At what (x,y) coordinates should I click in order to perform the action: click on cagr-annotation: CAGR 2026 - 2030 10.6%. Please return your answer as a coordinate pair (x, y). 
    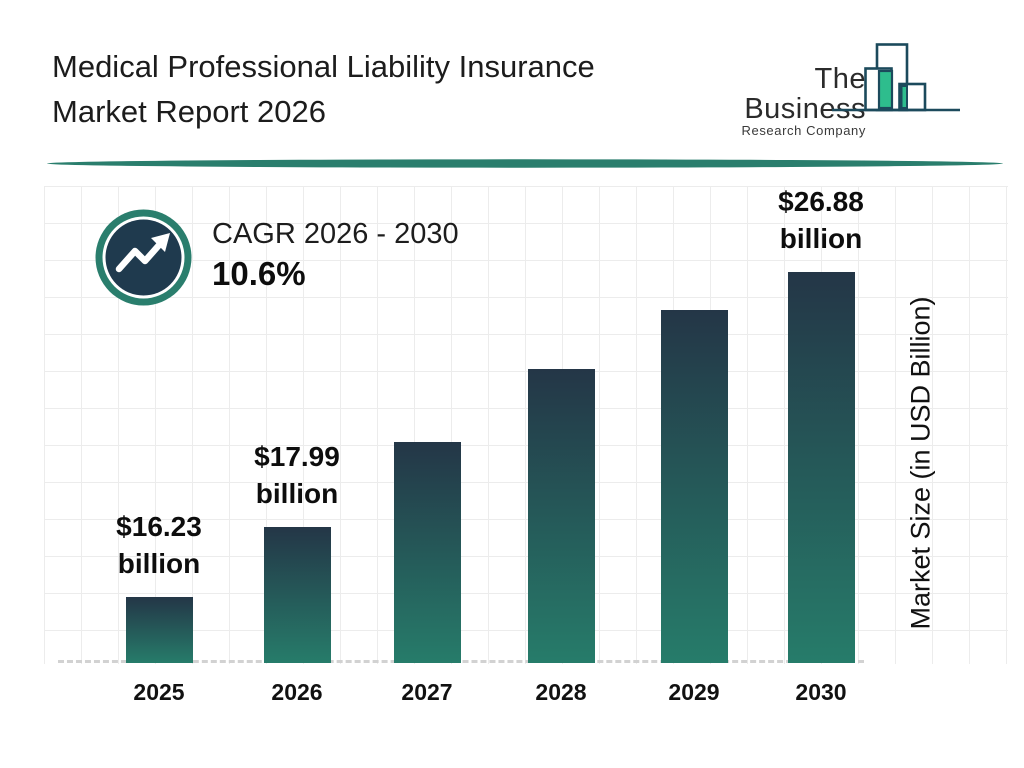
    Looking at the image, I should click on (335, 255).